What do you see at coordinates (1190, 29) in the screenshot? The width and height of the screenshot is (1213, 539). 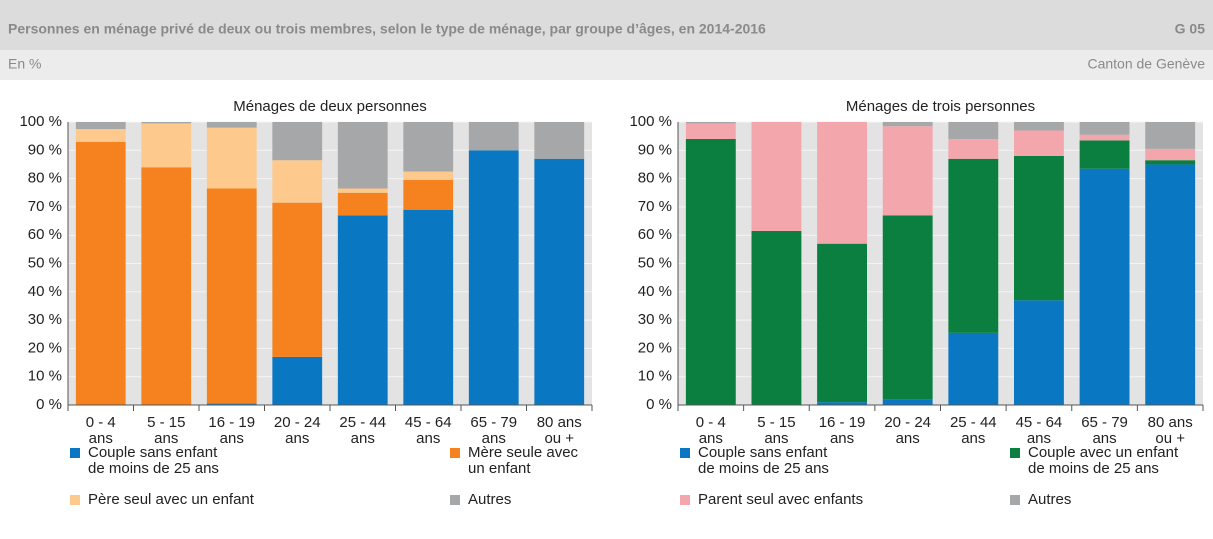 I see `header-code: G 05` at bounding box center [1190, 29].